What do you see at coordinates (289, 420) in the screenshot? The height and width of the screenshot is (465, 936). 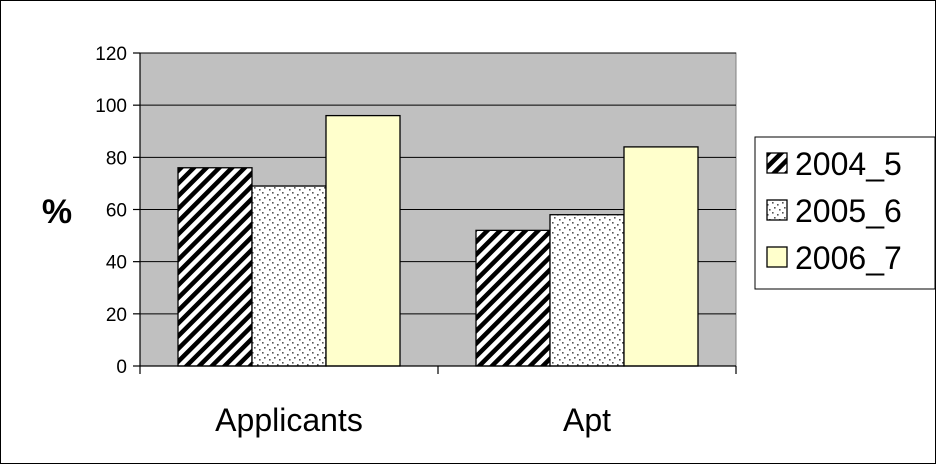 I see `x-tick-label-applicants: Applicants` at bounding box center [289, 420].